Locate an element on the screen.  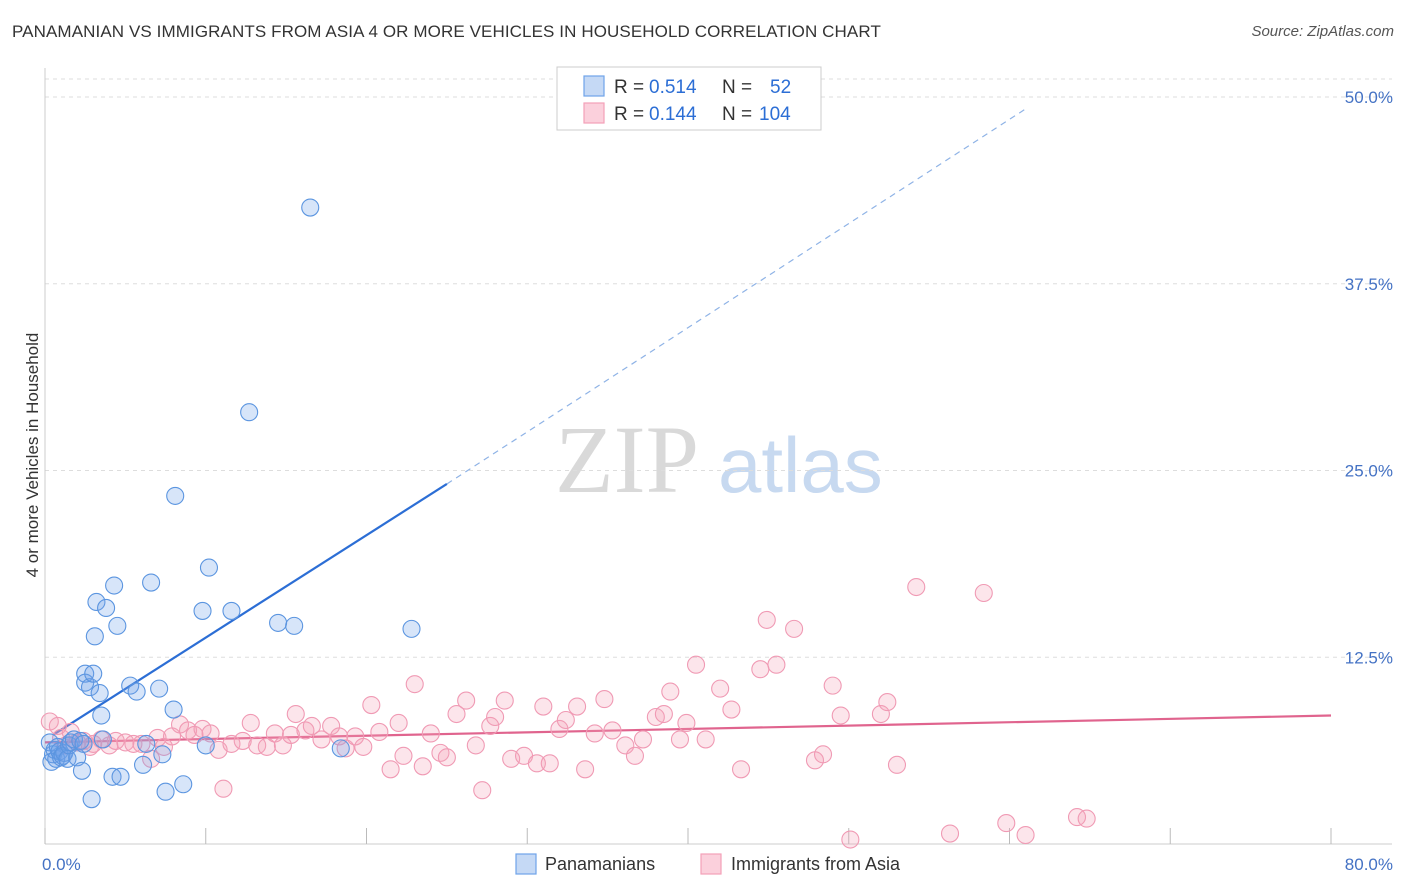
bottom-legend: Panamanians Immigrants from Asia is located at coordinates (708, 864).